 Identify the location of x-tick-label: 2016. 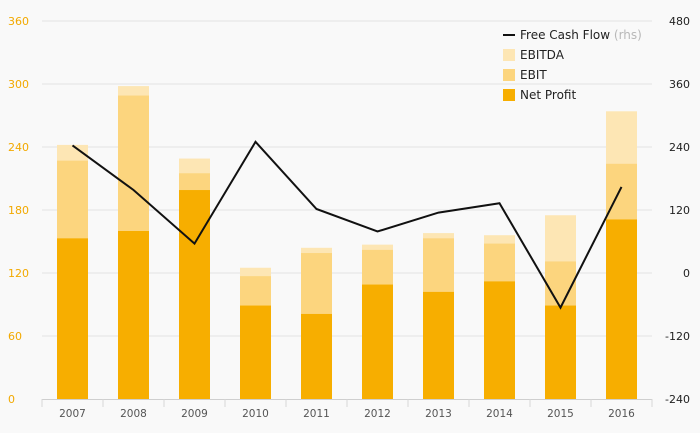
(621, 414).